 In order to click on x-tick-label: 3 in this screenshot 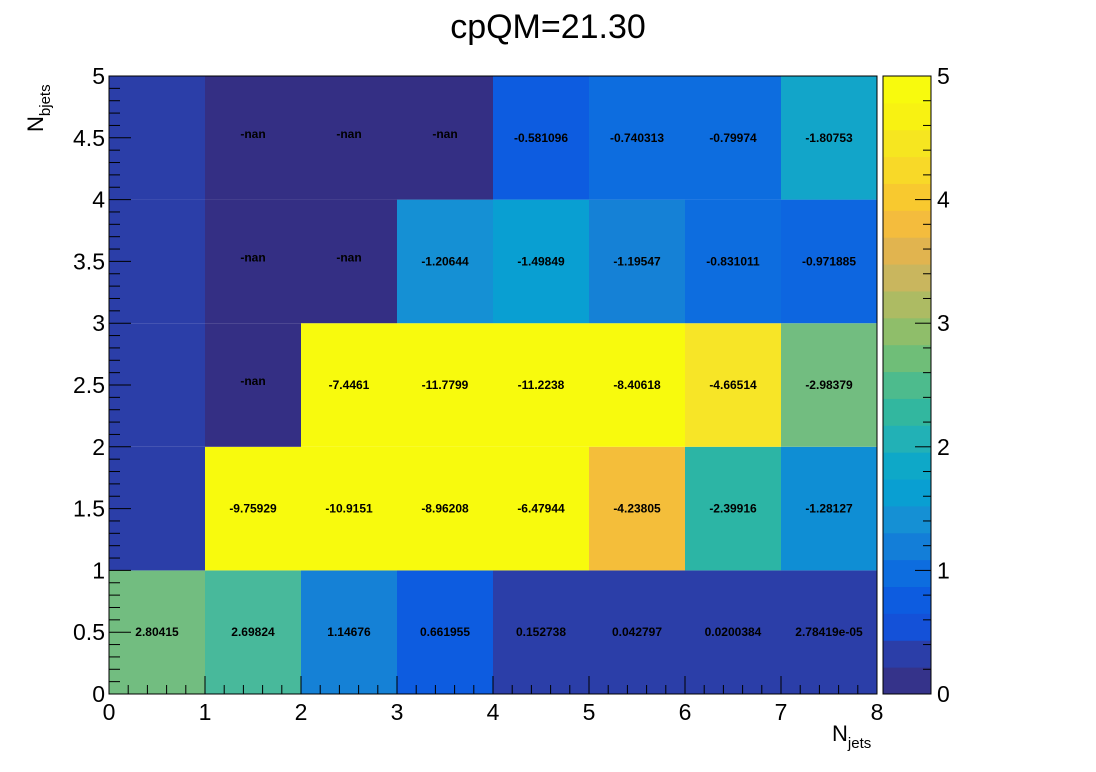, I will do `click(397, 712)`.